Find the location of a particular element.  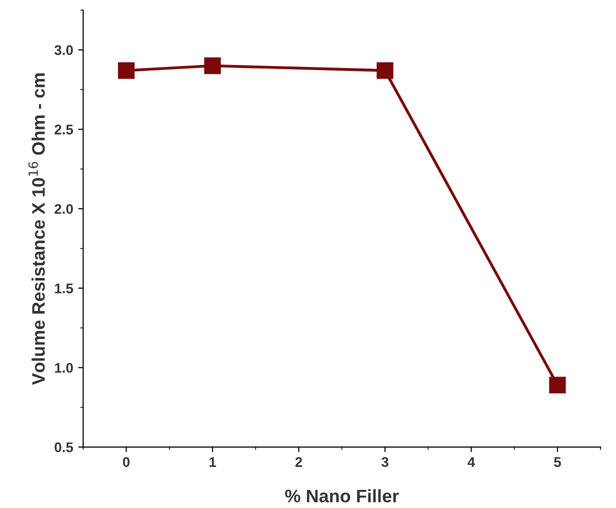

y-tick-label: 0.5 is located at coordinates (64, 447).